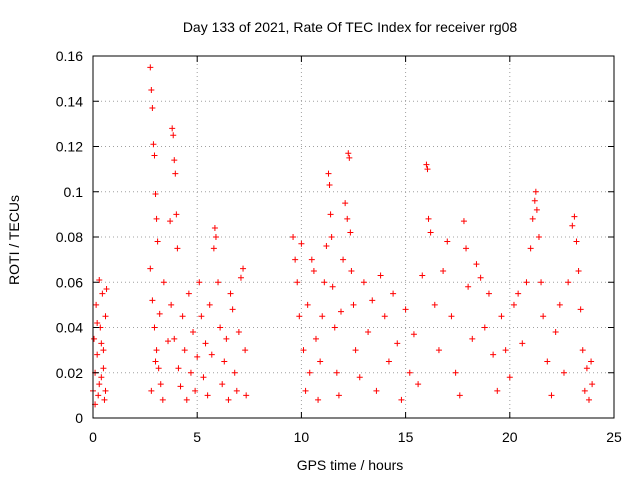 This screenshot has width=640, height=480. What do you see at coordinates (74, 192) in the screenshot?
I see `y-tick-label: 0.1` at bounding box center [74, 192].